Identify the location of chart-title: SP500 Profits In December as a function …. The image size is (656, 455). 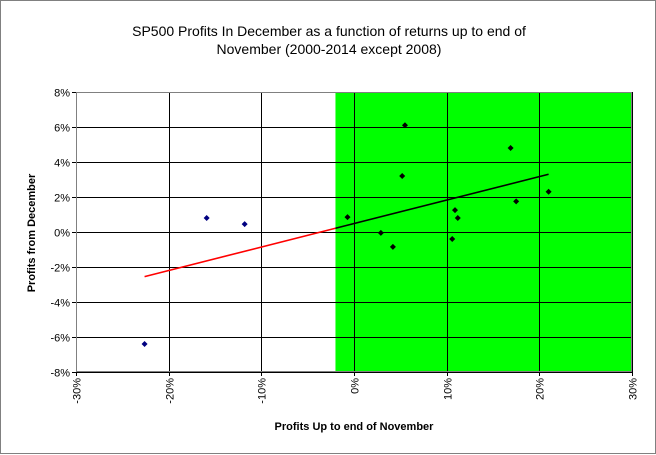
(329, 40).